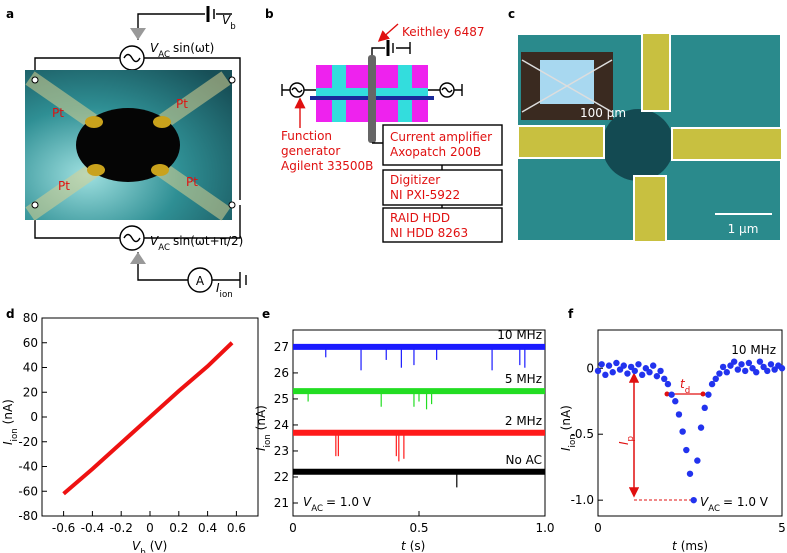 This screenshot has height=553, width=787. What do you see at coordinates (624, 443) in the screenshot?
I see `peak-label-part: I` at bounding box center [624, 443].